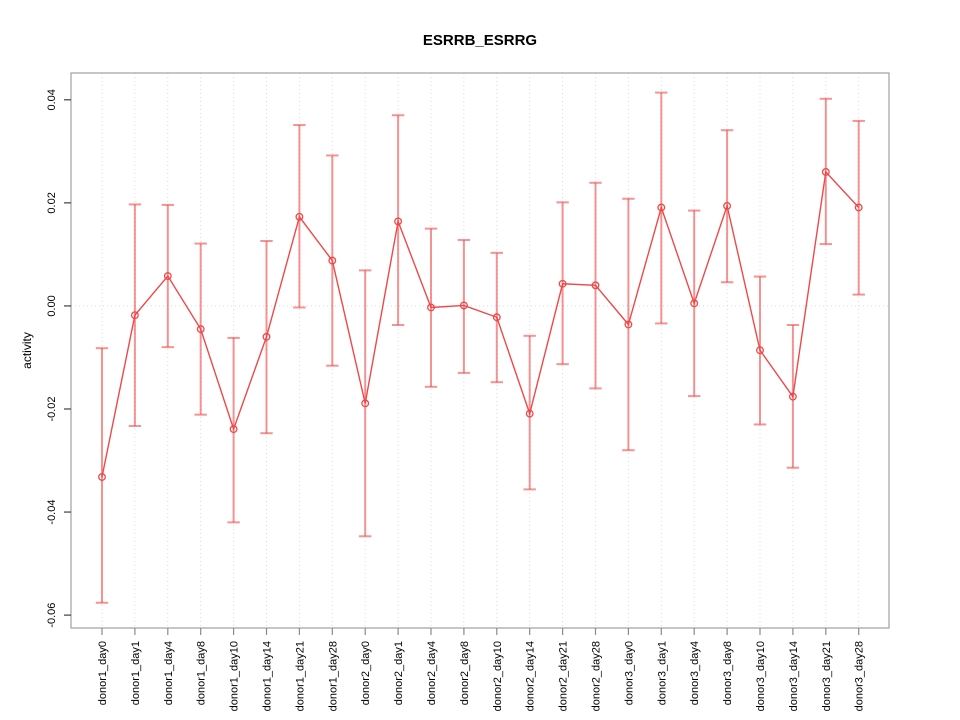 This screenshot has width=960, height=720. What do you see at coordinates (202, 673) in the screenshot?
I see `x-tick-label: donor1_day8` at bounding box center [202, 673].